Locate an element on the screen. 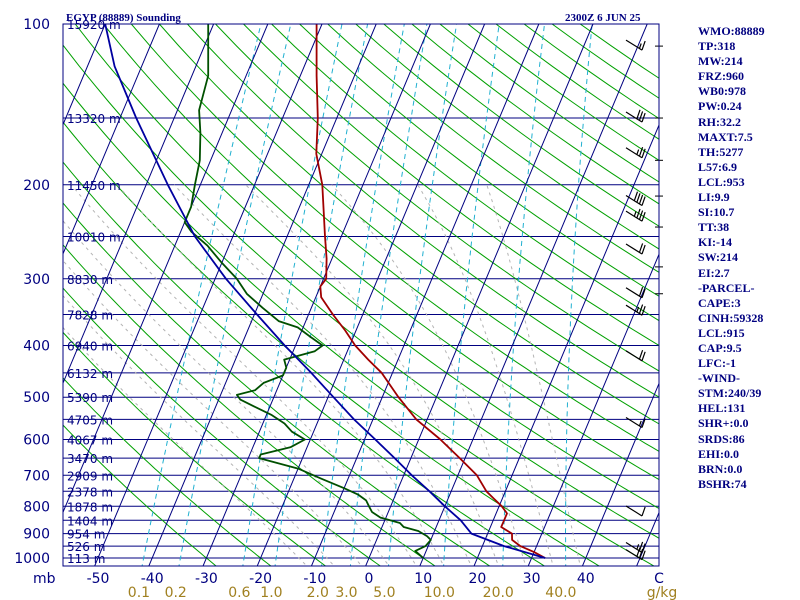 The image size is (800, 600). height-label: 7828 m is located at coordinates (90, 316).